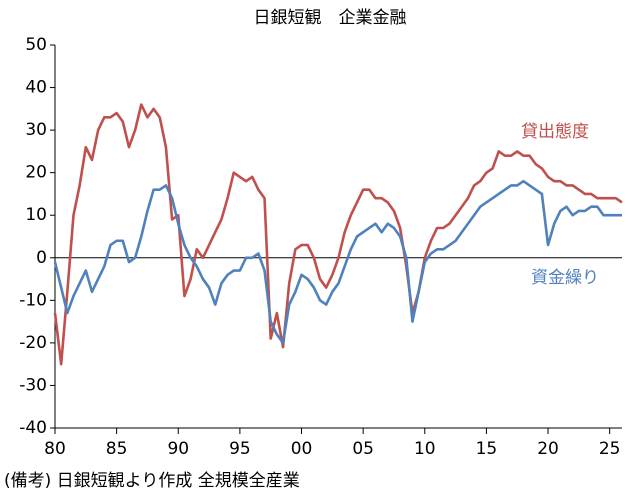 The image size is (631, 496). What do you see at coordinates (36, 88) in the screenshot?
I see `y-tick-label: 40` at bounding box center [36, 88].